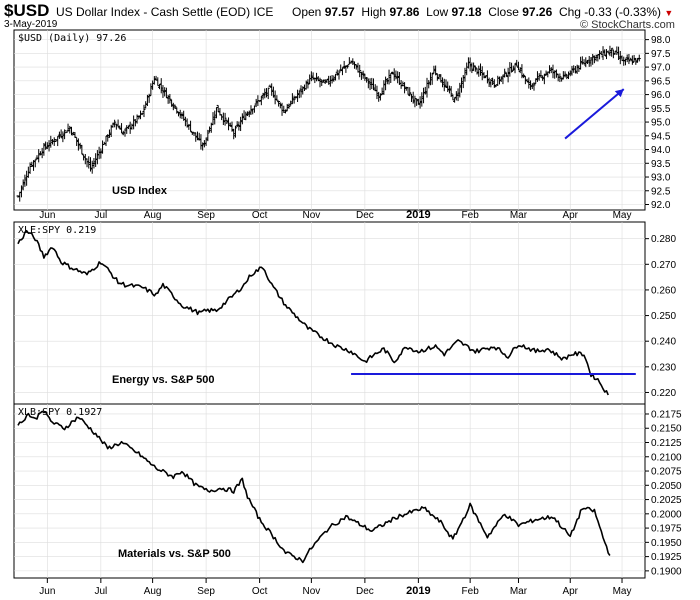  I want to click on y-tick-label: 0.1975, so click(666, 529).